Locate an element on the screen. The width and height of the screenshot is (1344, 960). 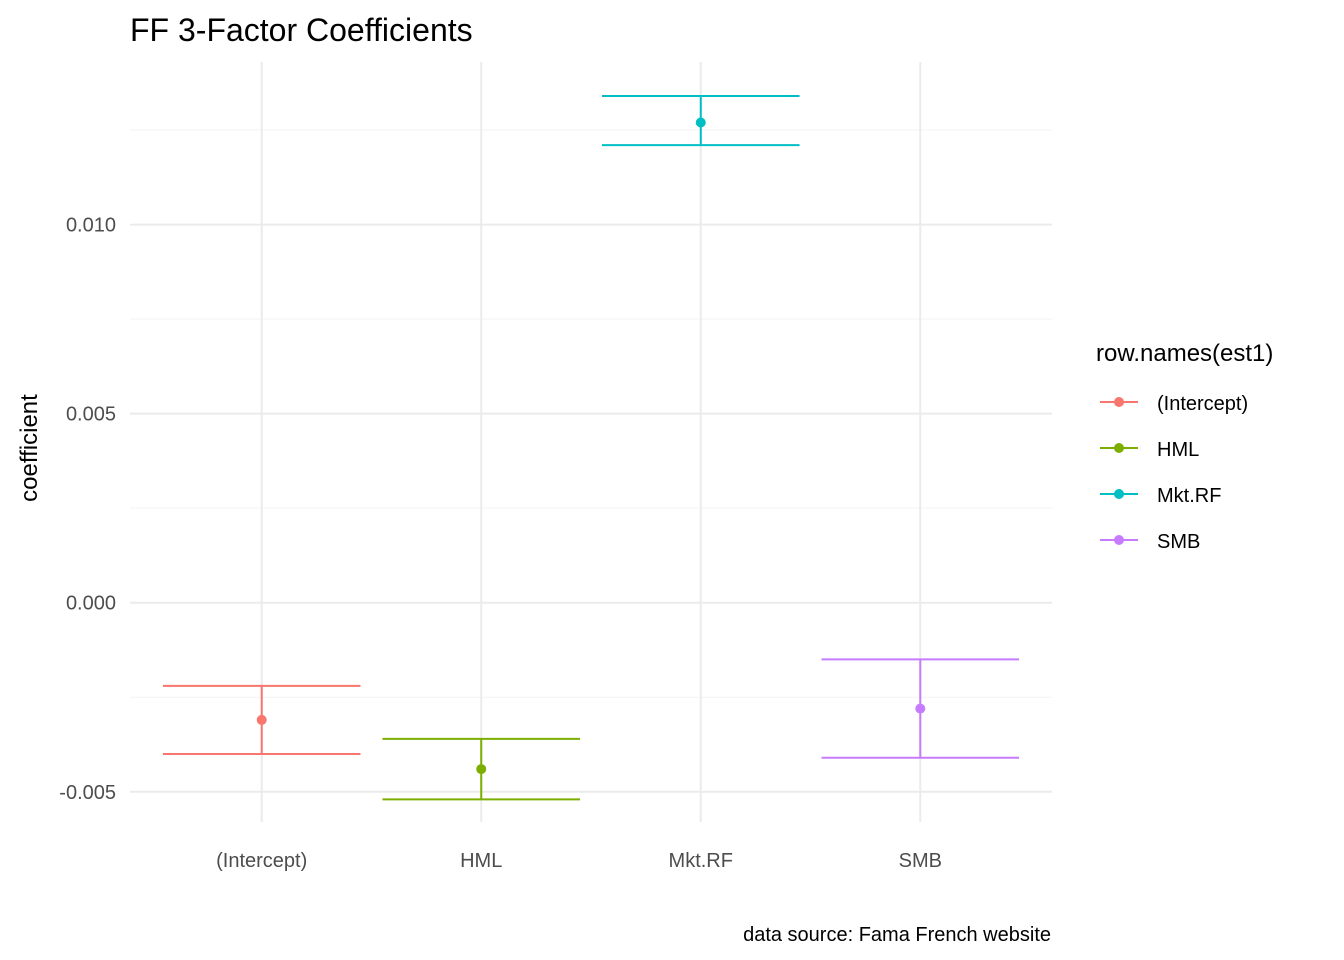
x-tick-label: SMB is located at coordinates (920, 861).